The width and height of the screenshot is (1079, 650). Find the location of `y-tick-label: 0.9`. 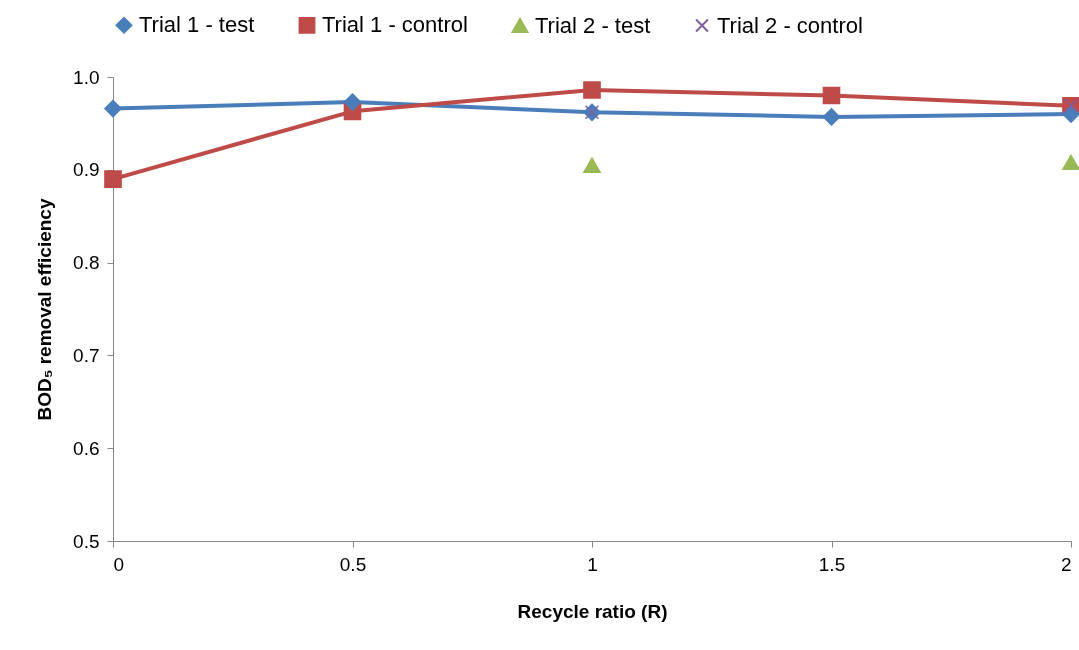

y-tick-label: 0.9 is located at coordinates (86, 170).